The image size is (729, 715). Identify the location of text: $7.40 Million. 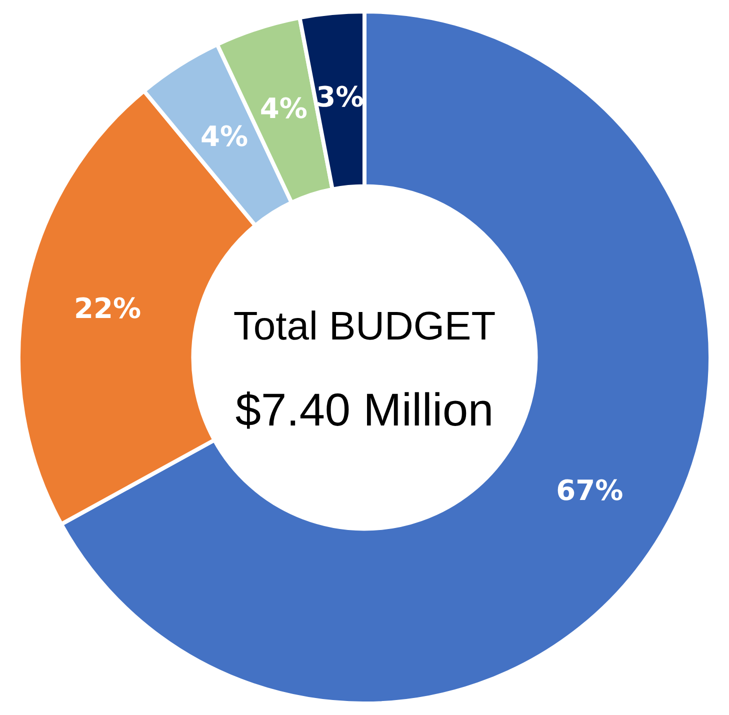
(364, 410).